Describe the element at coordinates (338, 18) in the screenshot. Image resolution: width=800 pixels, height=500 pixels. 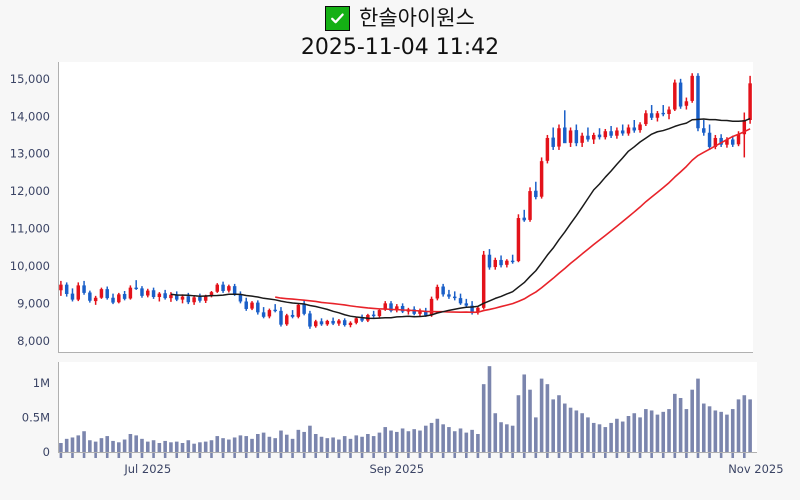
I see `green-check-icon` at that location.